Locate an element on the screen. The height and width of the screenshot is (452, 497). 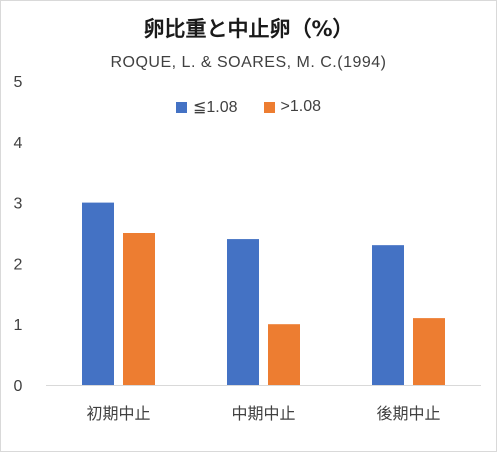
x-category-label: 中期中止 is located at coordinates (263, 413).